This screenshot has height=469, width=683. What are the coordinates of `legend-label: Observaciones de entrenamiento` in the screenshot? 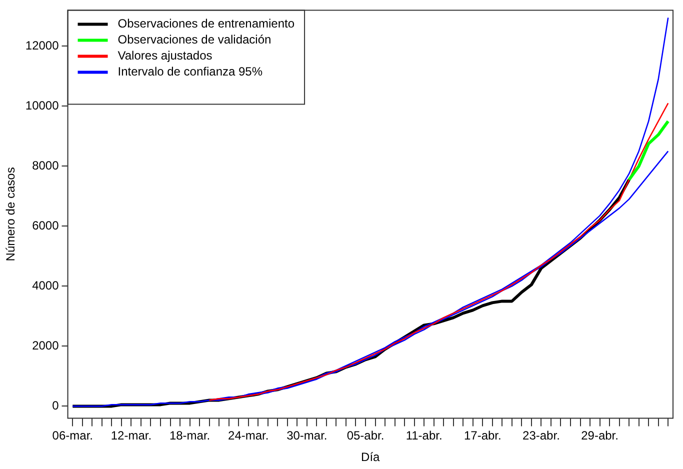 It's located at (206, 23).